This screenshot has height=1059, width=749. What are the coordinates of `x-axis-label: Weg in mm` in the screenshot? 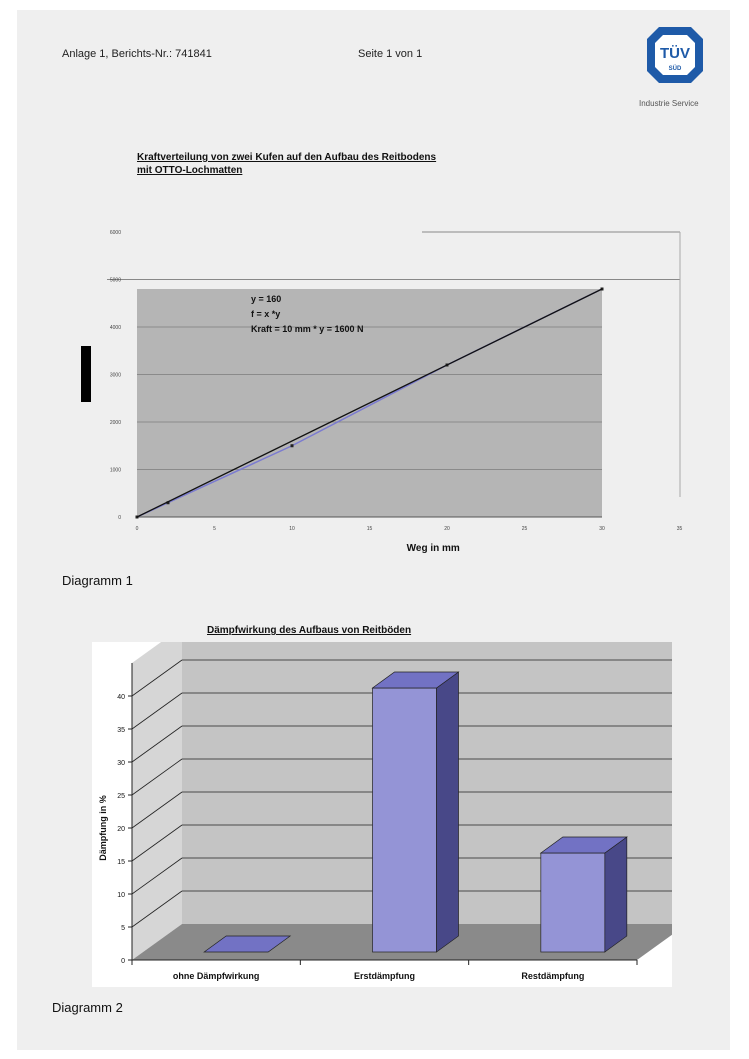 It's located at (433, 548).